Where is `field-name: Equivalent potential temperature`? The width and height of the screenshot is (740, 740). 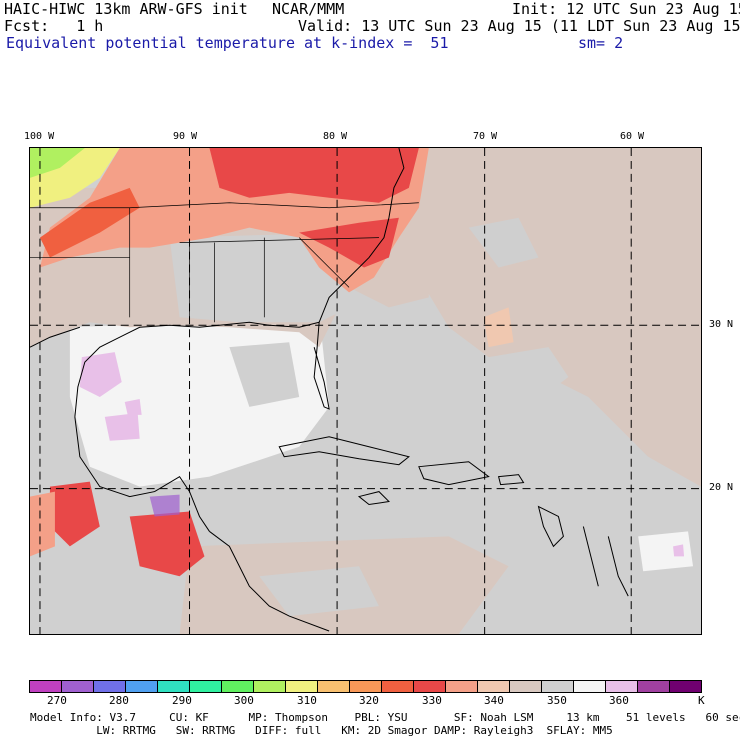
field-name: Equivalent potential temperature is located at coordinates (150, 43).